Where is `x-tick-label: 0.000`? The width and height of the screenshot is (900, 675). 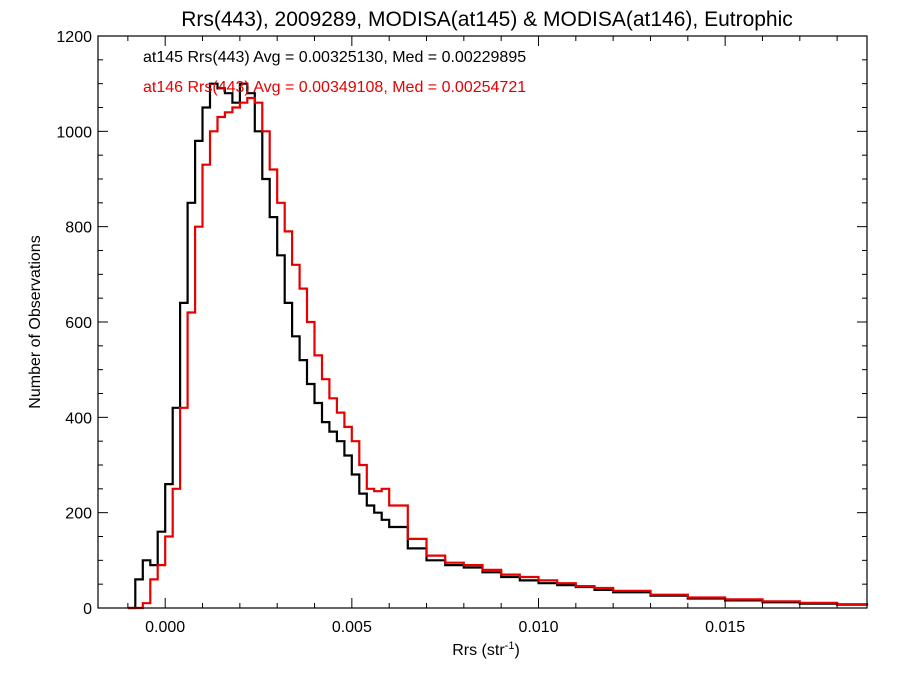 x-tick-label: 0.000 is located at coordinates (165, 627).